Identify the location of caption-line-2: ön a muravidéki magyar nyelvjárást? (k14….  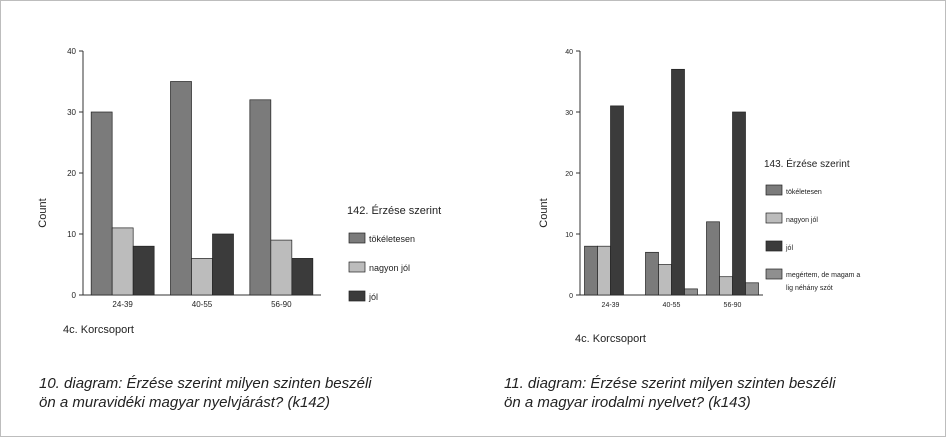
(184, 402).